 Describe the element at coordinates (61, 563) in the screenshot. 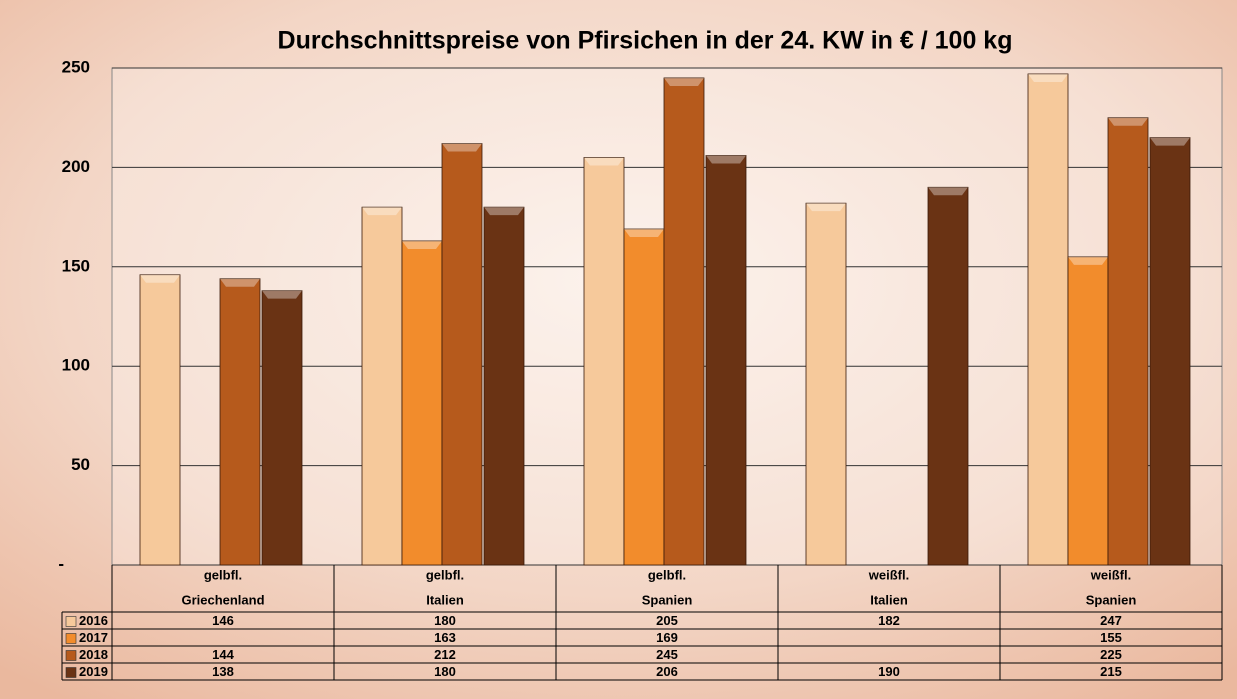

I see `y-tick-label: -` at that location.